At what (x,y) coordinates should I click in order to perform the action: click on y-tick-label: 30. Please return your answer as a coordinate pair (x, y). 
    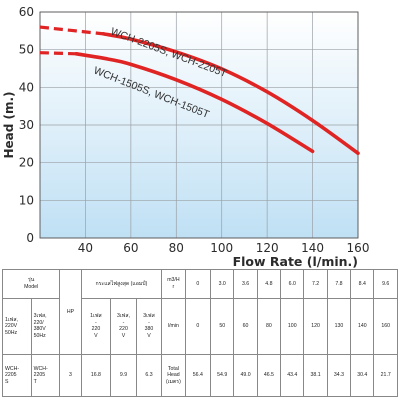
    Looking at the image, I should click on (26, 125).